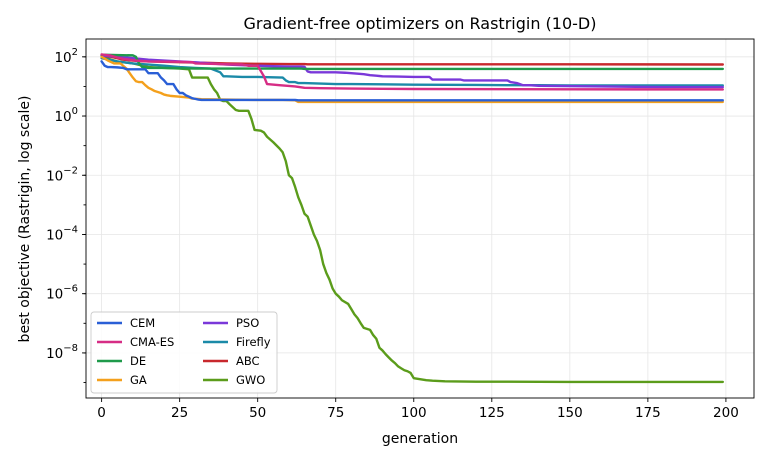  What do you see at coordinates (253, 342) in the screenshot?
I see `legend-label-firefly: Firefly` at bounding box center [253, 342].